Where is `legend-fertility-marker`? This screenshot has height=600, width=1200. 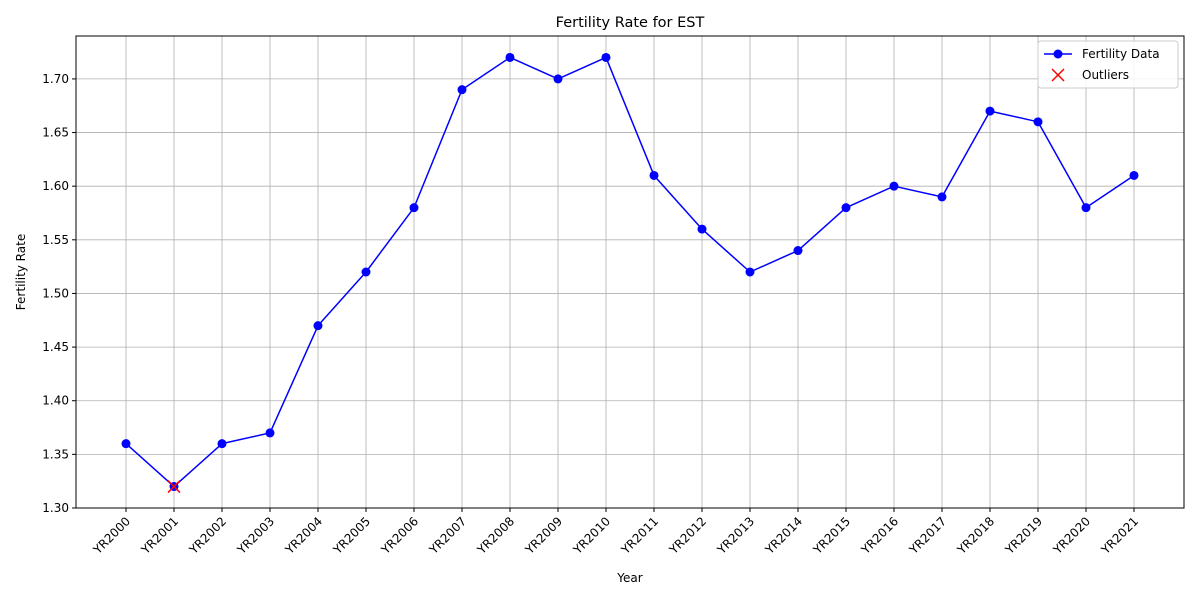 legend-fertility-marker is located at coordinates (1058, 54).